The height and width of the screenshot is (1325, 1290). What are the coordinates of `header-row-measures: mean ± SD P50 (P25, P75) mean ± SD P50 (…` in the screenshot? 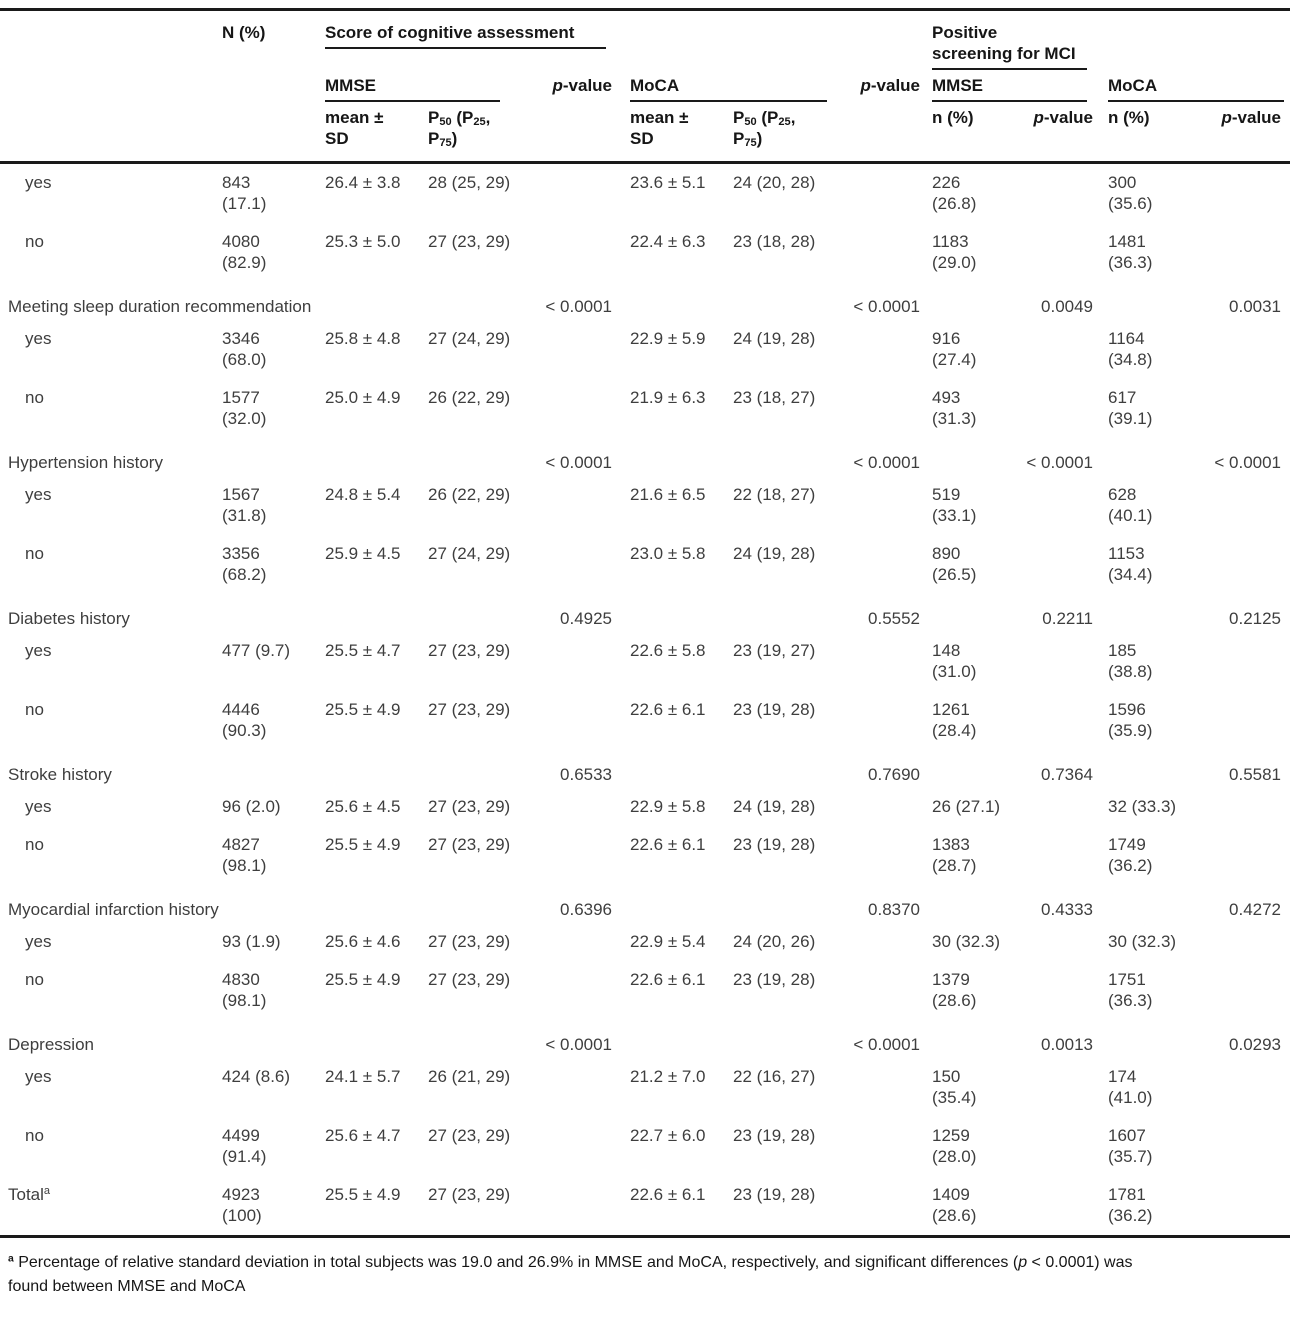 It's located at (645, 133).